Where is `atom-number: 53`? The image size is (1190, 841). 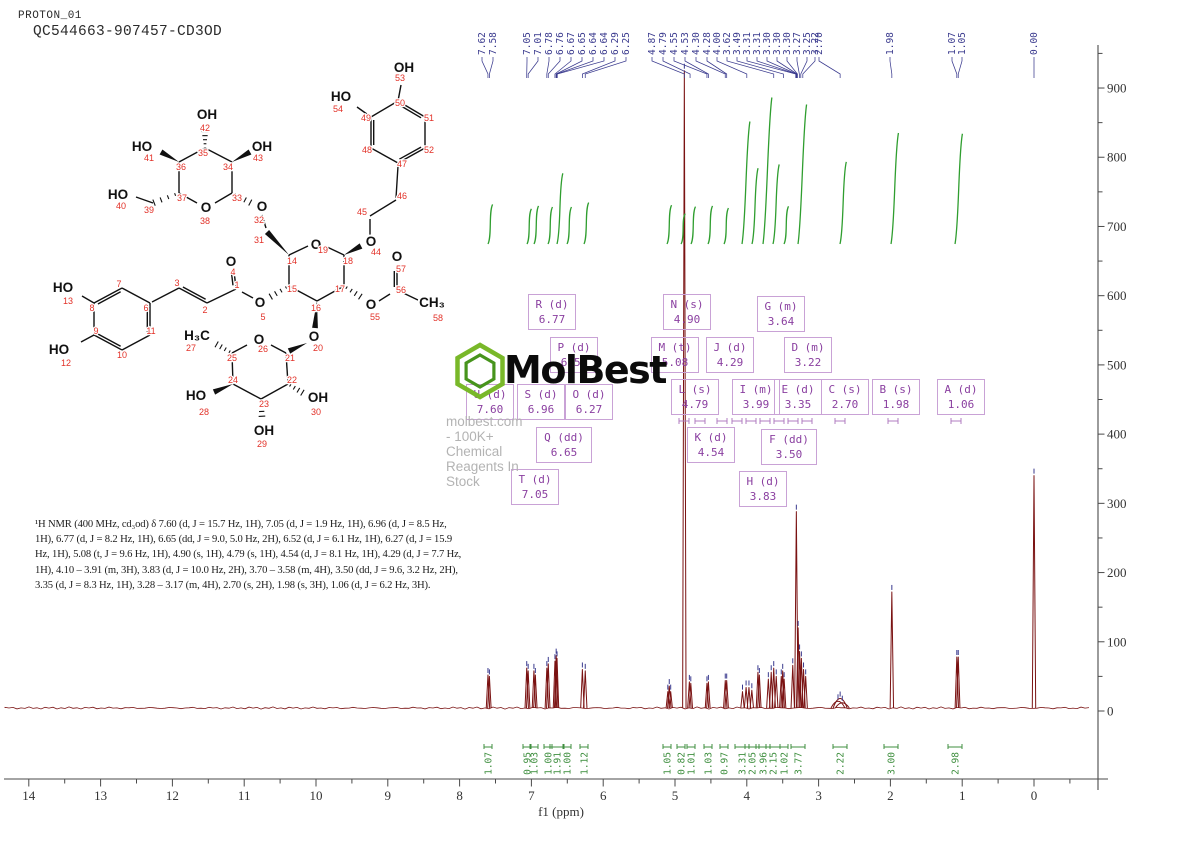 atom-number: 53 is located at coordinates (400, 78).